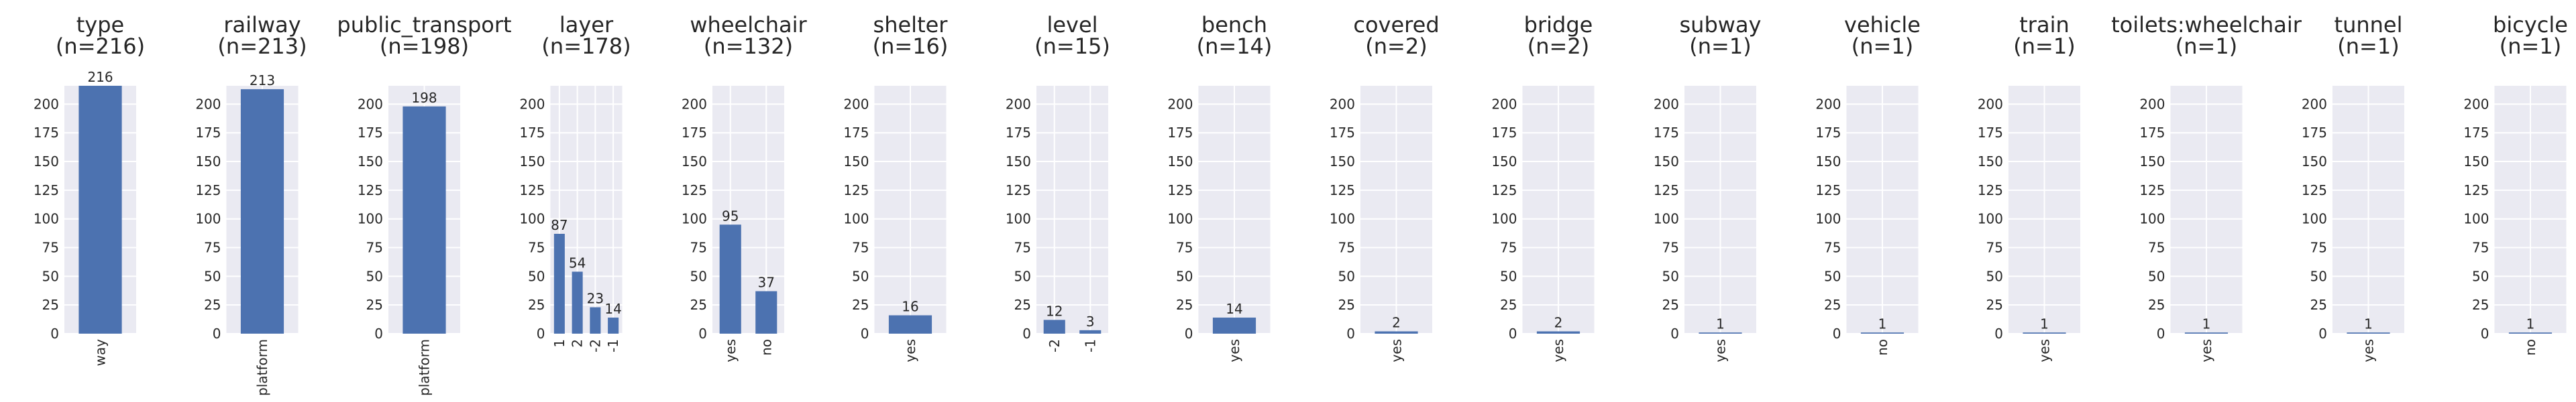  Describe the element at coordinates (586, 47) in the screenshot. I see `subplot-count: (n=178)` at that location.